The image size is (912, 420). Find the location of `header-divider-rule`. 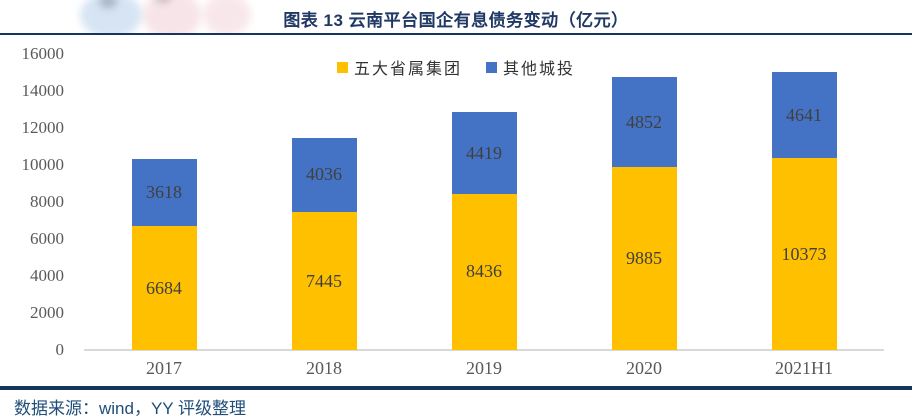

header-divider-rule is located at coordinates (456, 34).